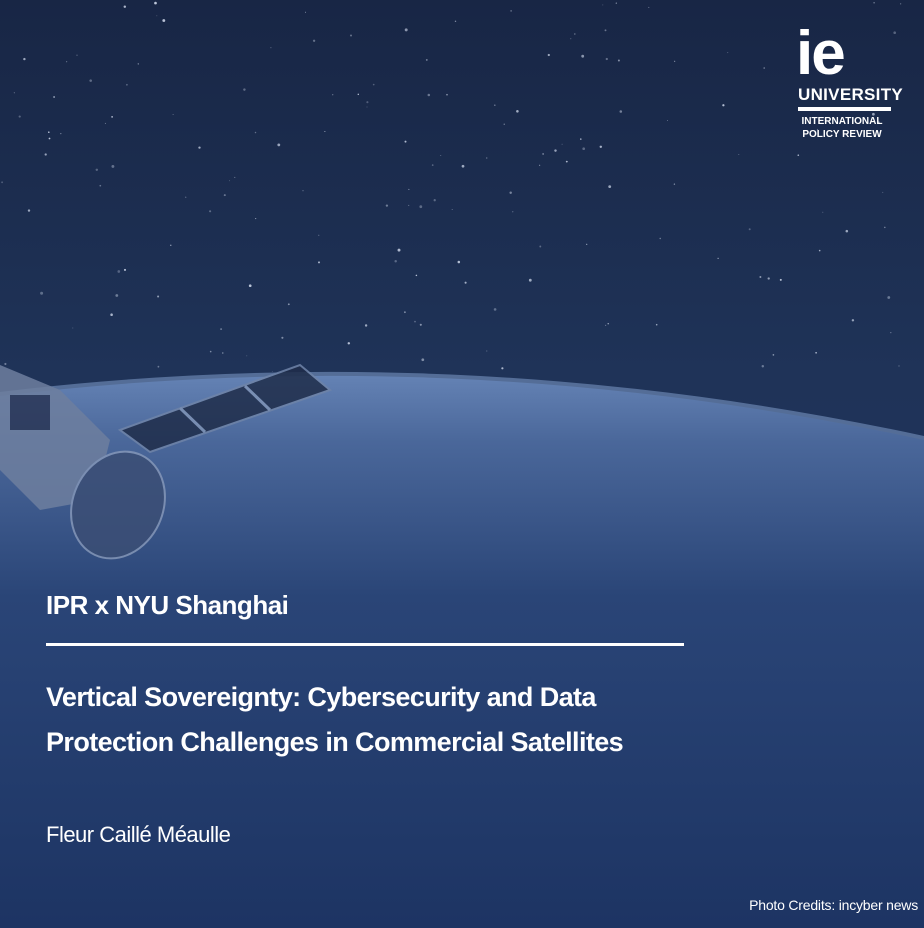 The image size is (924, 928). What do you see at coordinates (167, 605) in the screenshot?
I see `series-label: IPR x NYU Shanghai` at bounding box center [167, 605].